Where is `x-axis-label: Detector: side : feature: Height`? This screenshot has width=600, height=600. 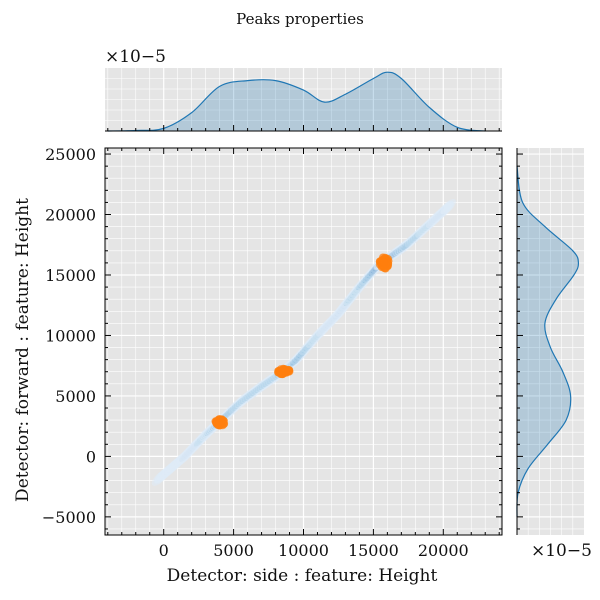
x-axis-label: Detector: side : feature: Height is located at coordinates (302, 576).